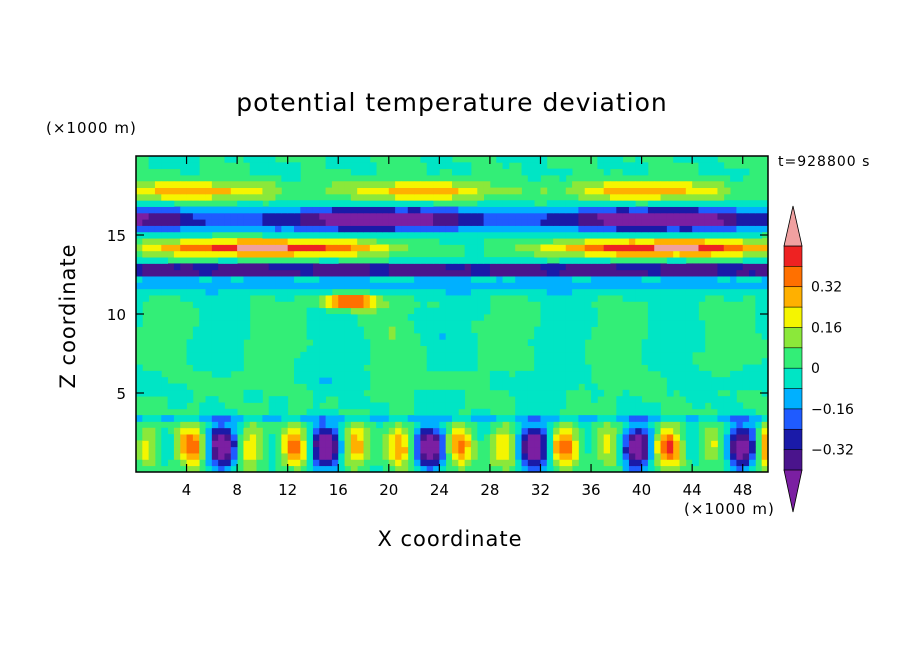  Describe the element at coordinates (793, 338) in the screenshot. I see `colorbar-segment` at that location.